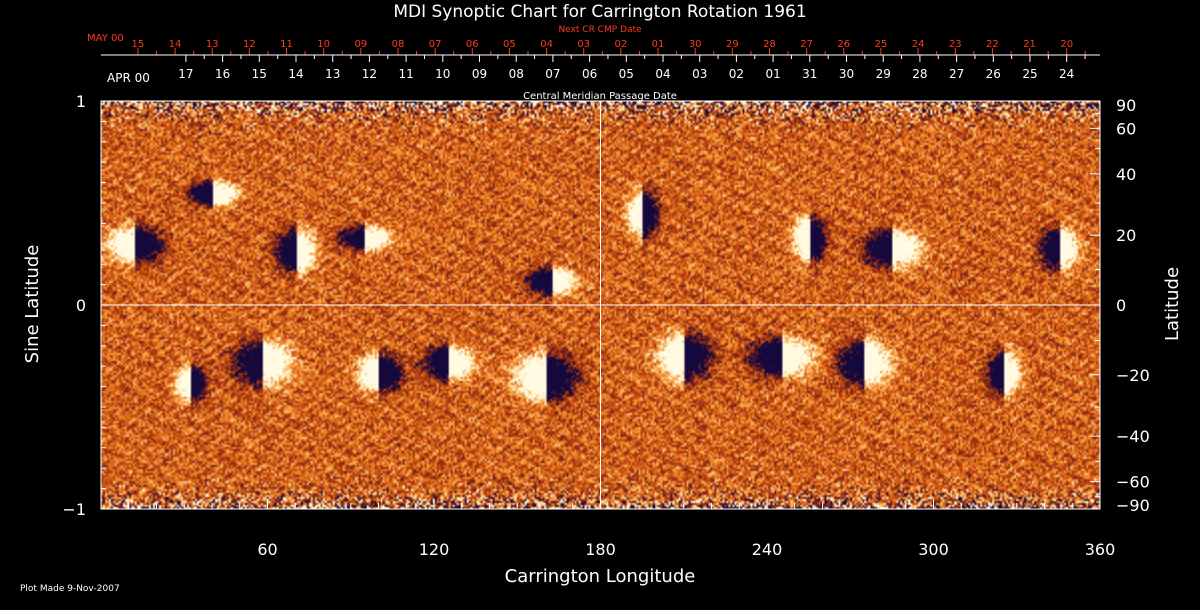  What do you see at coordinates (1126, 174) in the screenshot?
I see `y-right-tick-label: 40` at bounding box center [1126, 174].